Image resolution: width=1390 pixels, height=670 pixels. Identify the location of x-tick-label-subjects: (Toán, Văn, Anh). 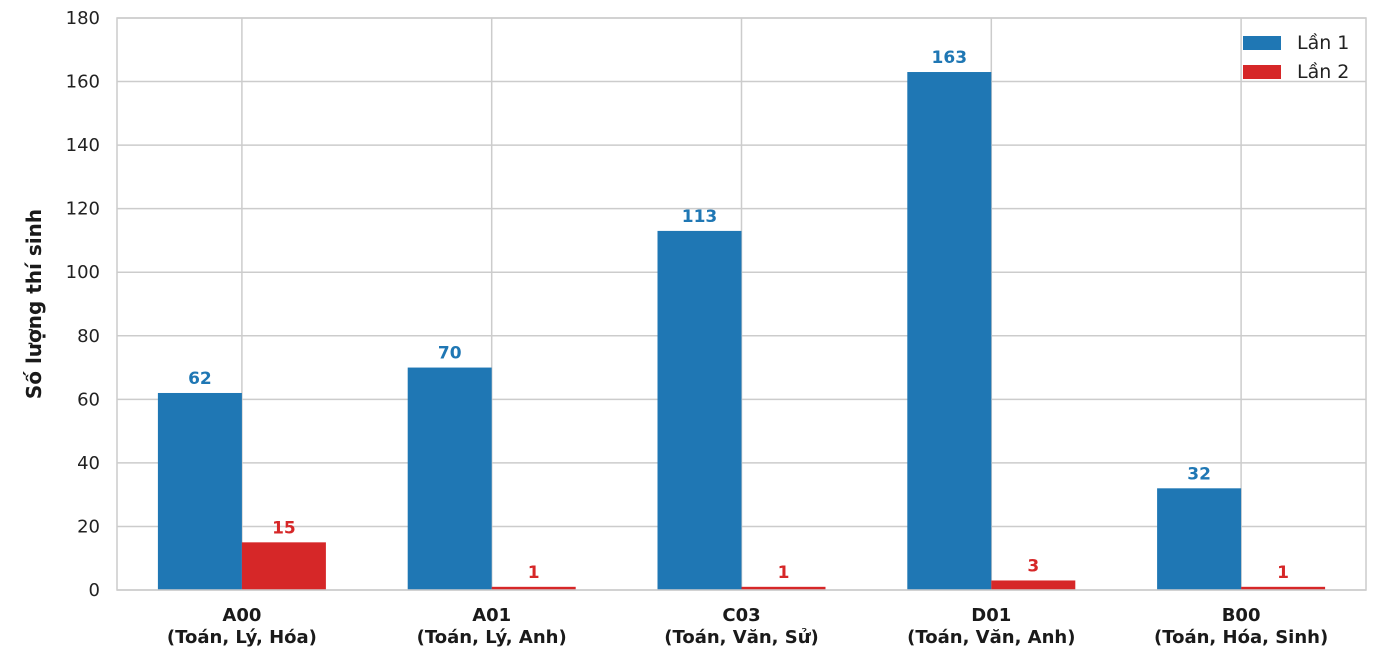
(991, 637).